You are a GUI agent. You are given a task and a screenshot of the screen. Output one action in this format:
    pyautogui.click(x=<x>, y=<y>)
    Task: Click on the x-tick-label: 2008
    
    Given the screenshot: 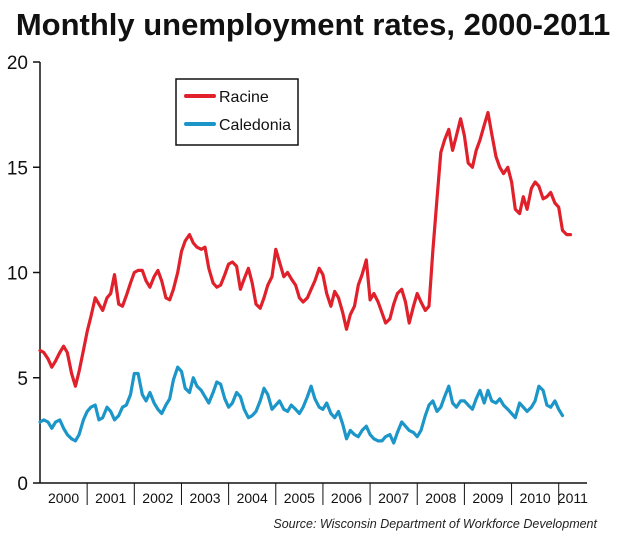 What is the action you would take?
    pyautogui.click(x=440, y=498)
    